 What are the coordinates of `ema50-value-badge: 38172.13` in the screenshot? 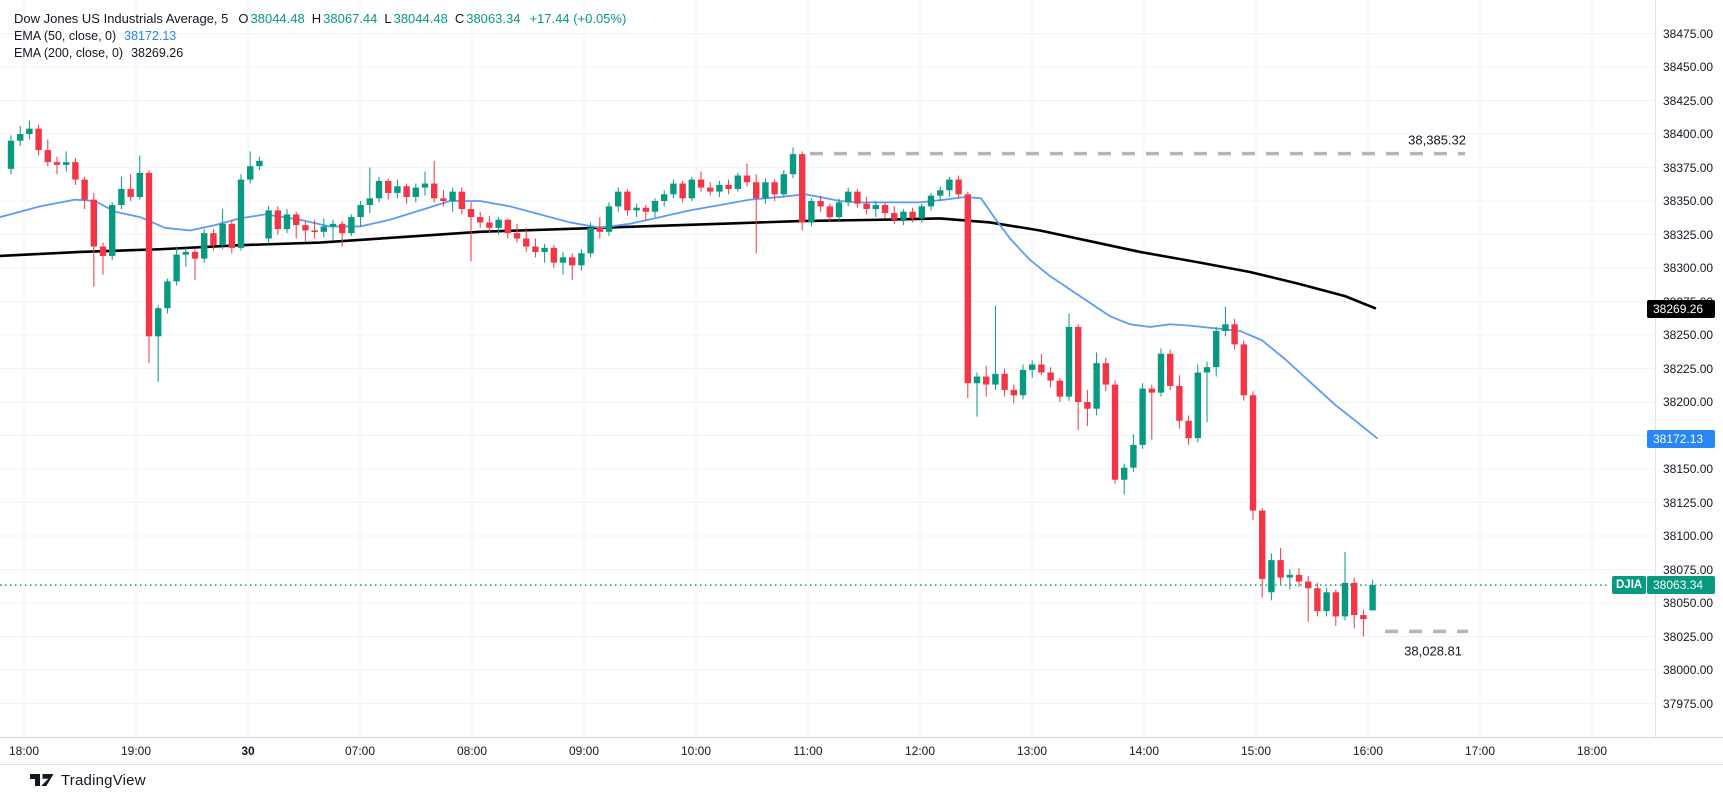 It's located at (1681, 439).